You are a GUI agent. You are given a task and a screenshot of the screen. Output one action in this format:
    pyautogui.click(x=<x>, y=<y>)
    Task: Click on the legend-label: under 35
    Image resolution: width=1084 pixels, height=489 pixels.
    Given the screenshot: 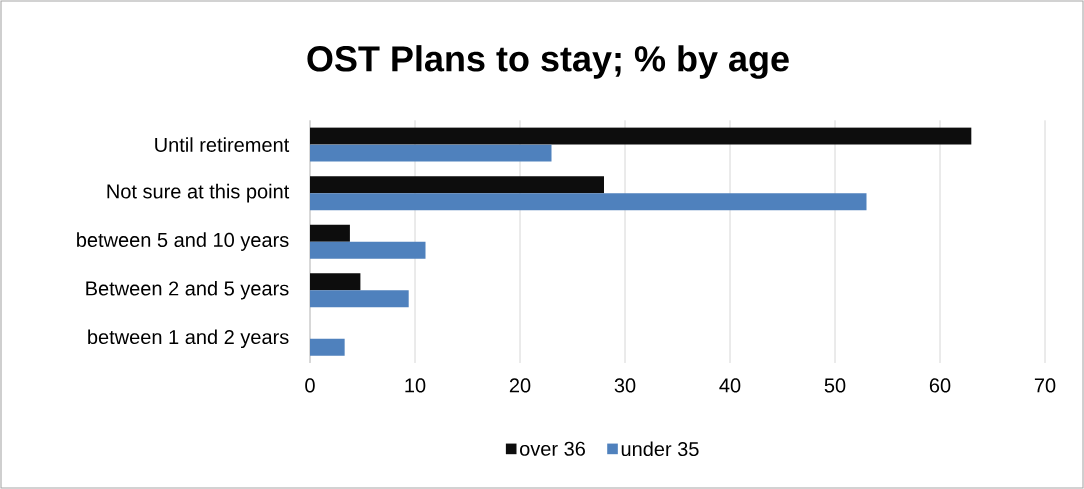 What is the action you would take?
    pyautogui.click(x=660, y=449)
    